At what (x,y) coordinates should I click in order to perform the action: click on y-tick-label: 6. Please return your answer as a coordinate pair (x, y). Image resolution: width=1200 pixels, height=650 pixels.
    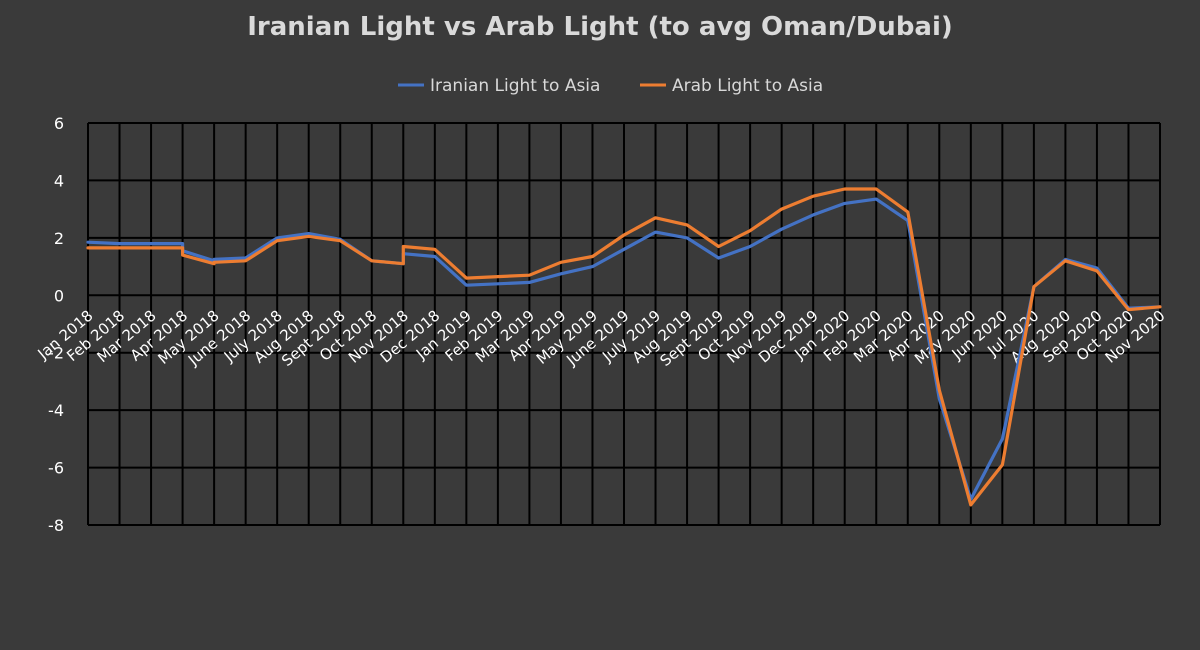
    Looking at the image, I should click on (59, 123).